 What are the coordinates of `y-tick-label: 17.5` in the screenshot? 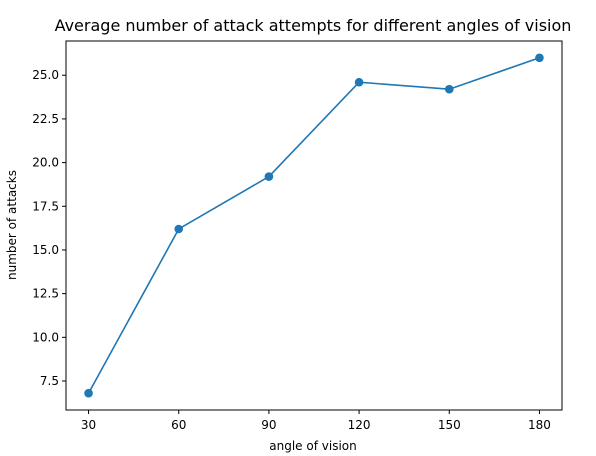 It's located at (45, 206).